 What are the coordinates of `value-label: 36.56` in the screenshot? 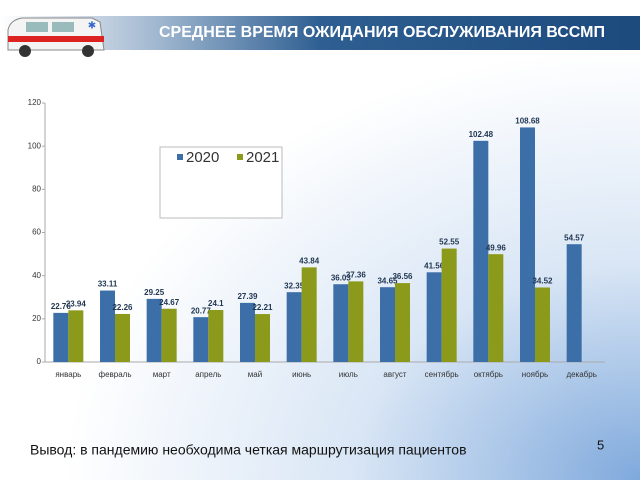 It's located at (402, 276).